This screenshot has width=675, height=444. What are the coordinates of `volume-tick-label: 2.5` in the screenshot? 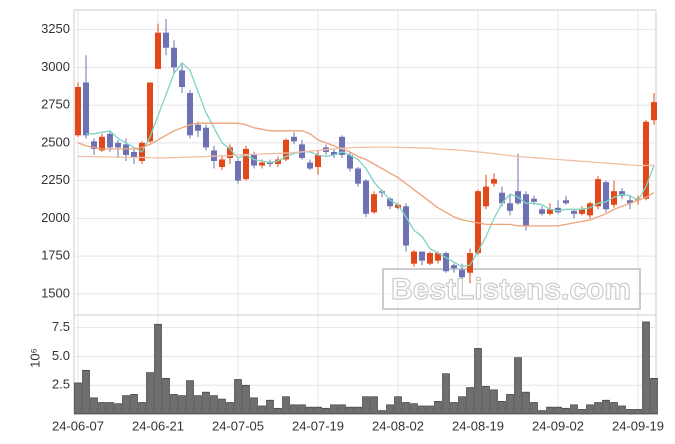 It's located at (61, 384).